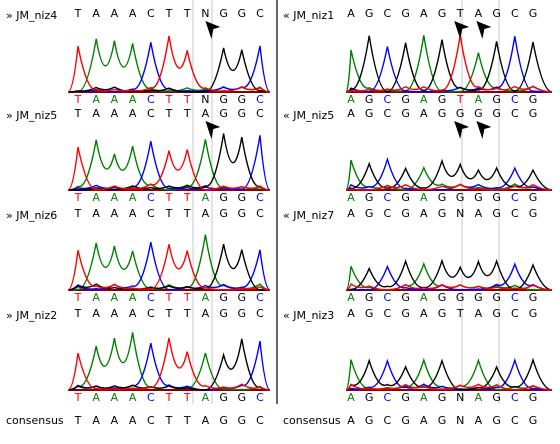  What do you see at coordinates (309, 15) in the screenshot?
I see `sample-label: « JM_niz1` at bounding box center [309, 15].